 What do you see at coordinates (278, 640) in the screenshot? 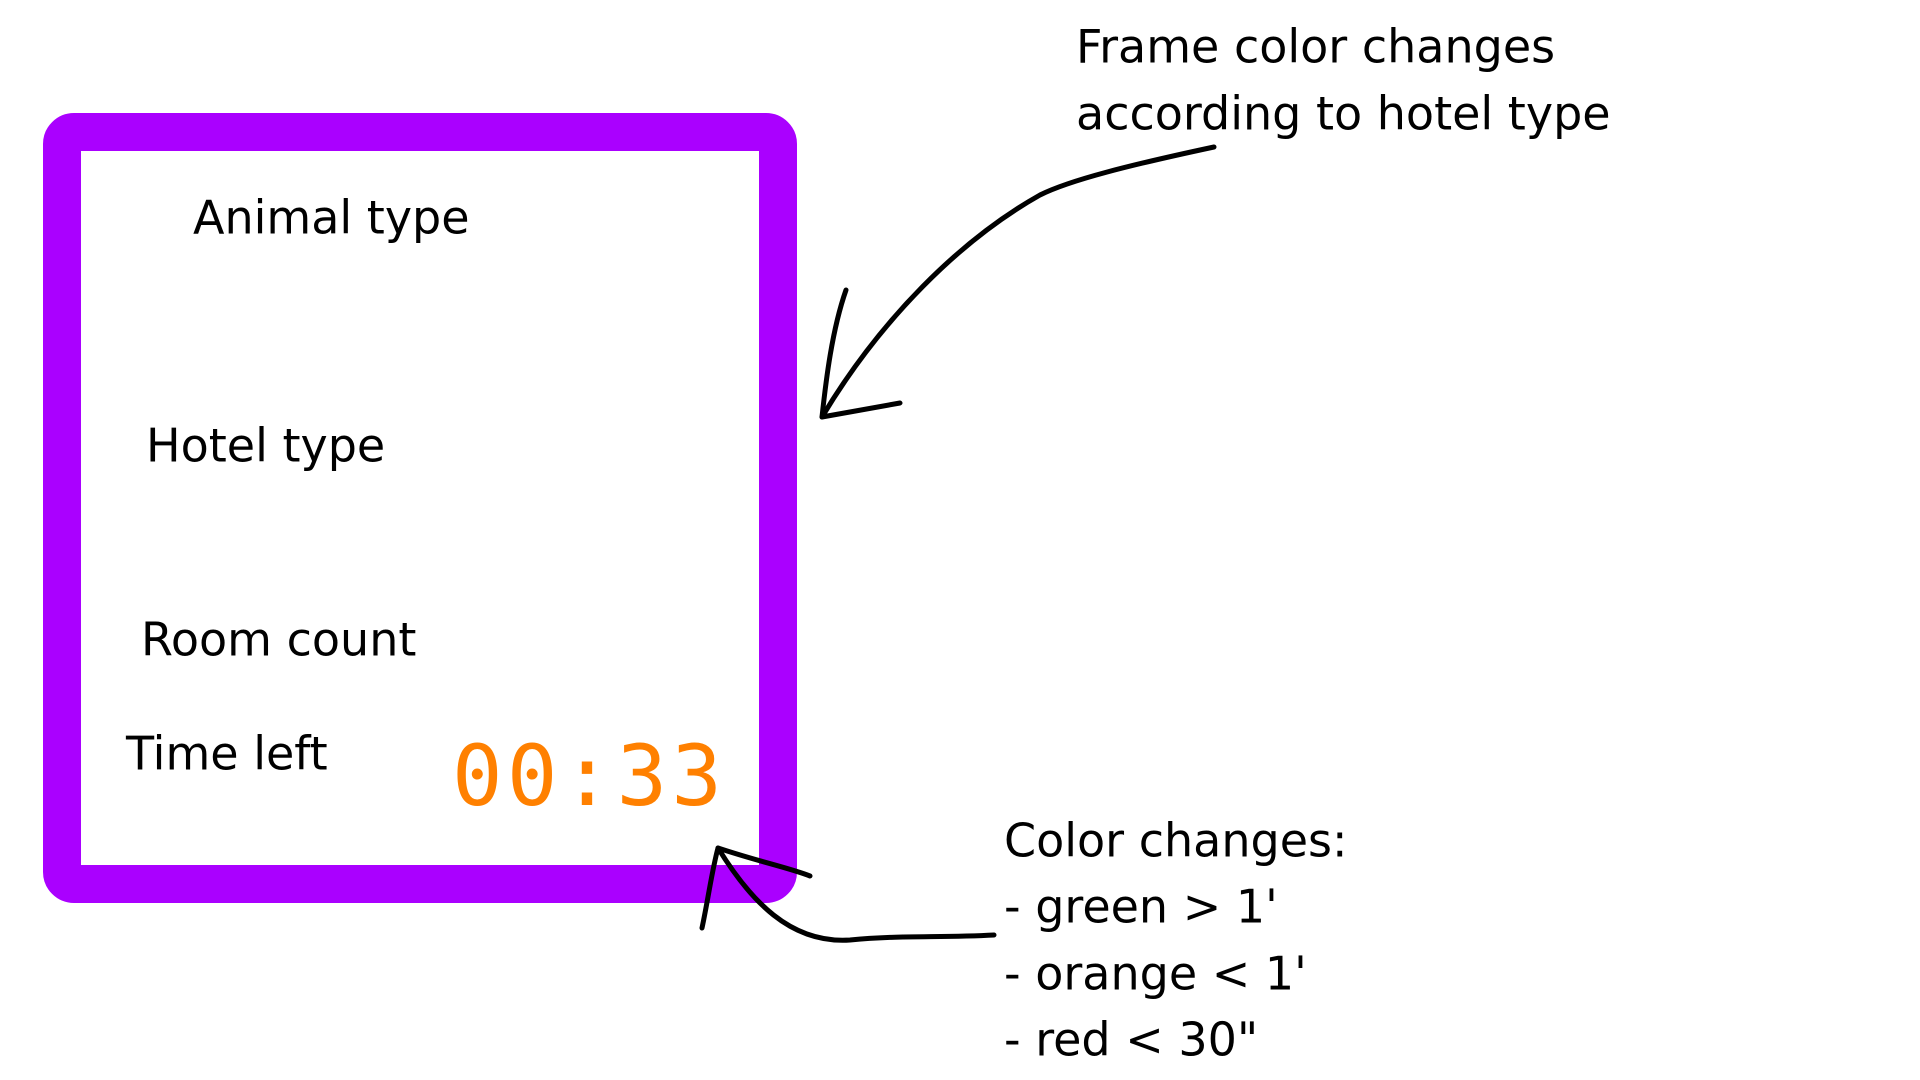
I see `card-label: Room count` at bounding box center [278, 640].